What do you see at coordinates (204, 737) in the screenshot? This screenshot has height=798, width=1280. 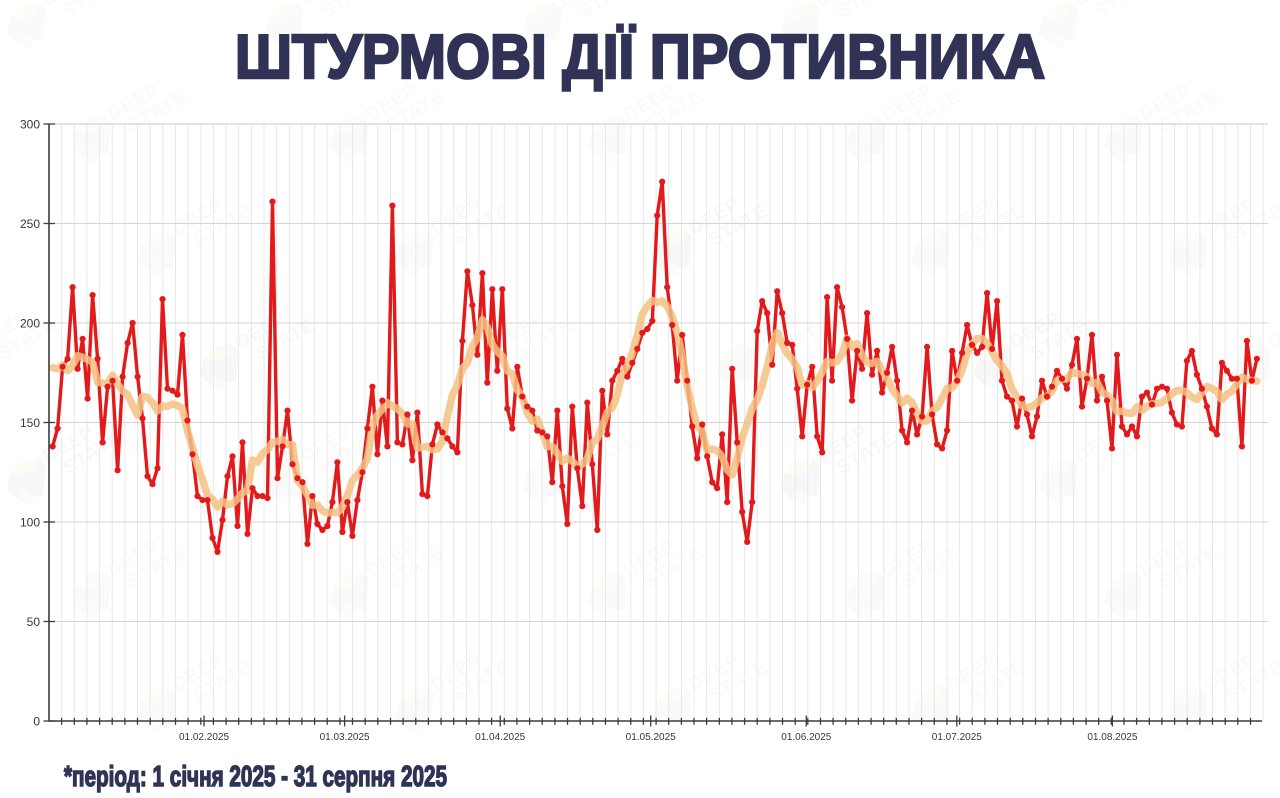 I see `svg-text: 01.02.2025` at bounding box center [204, 737].